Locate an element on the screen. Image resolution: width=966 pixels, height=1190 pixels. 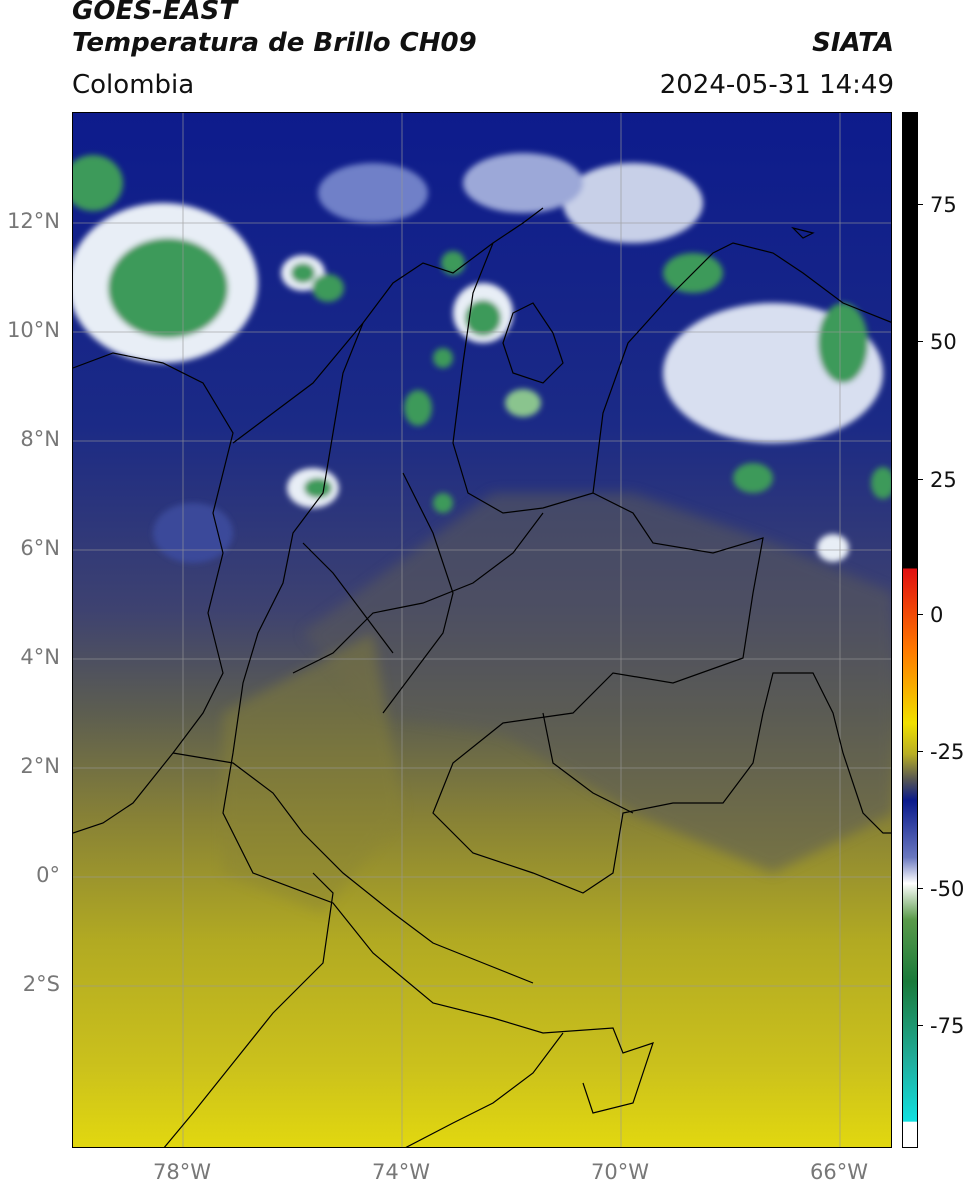
colorbar-label-neg75: -75 is located at coordinates (947, 1026).